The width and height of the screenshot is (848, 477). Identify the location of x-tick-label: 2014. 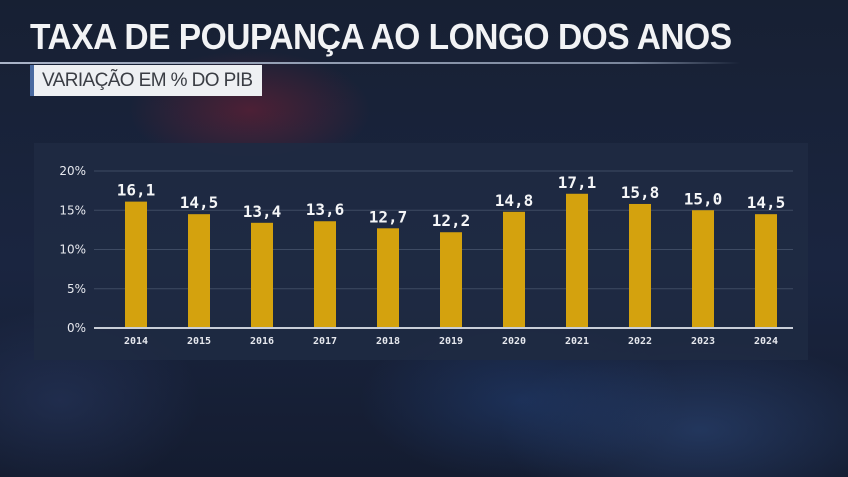
(136, 341).